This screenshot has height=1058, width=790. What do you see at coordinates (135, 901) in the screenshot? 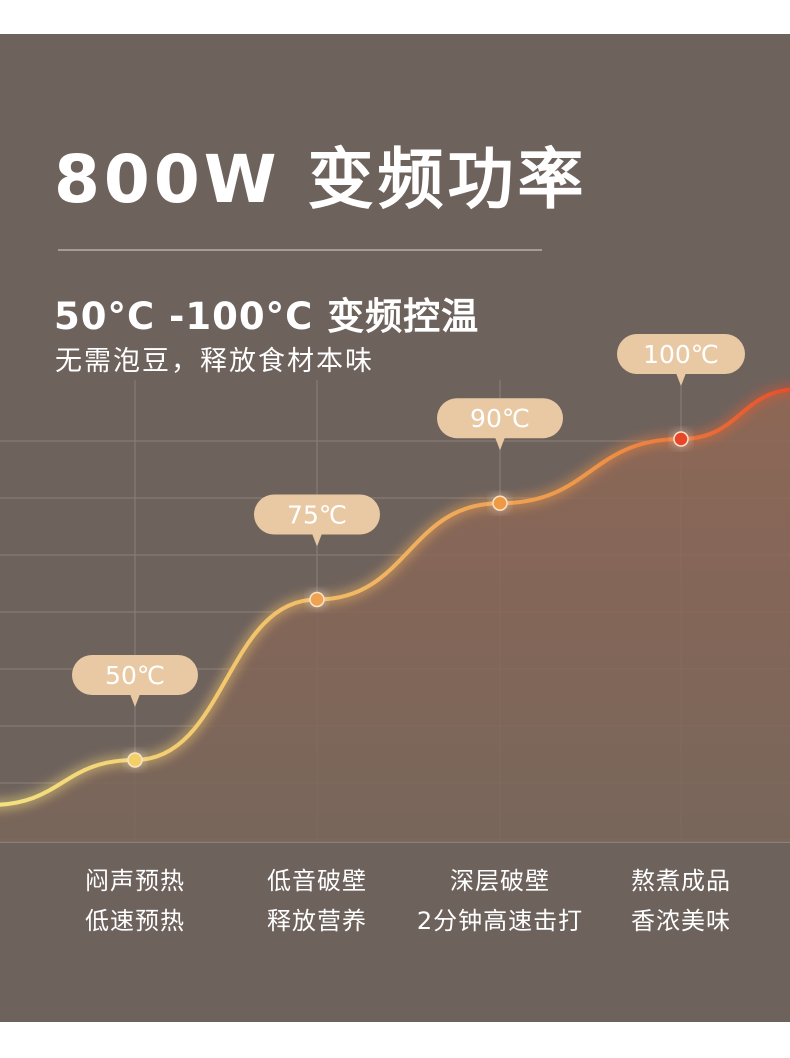
I see `stage-description: 闷声预热 低速预热` at bounding box center [135, 901].